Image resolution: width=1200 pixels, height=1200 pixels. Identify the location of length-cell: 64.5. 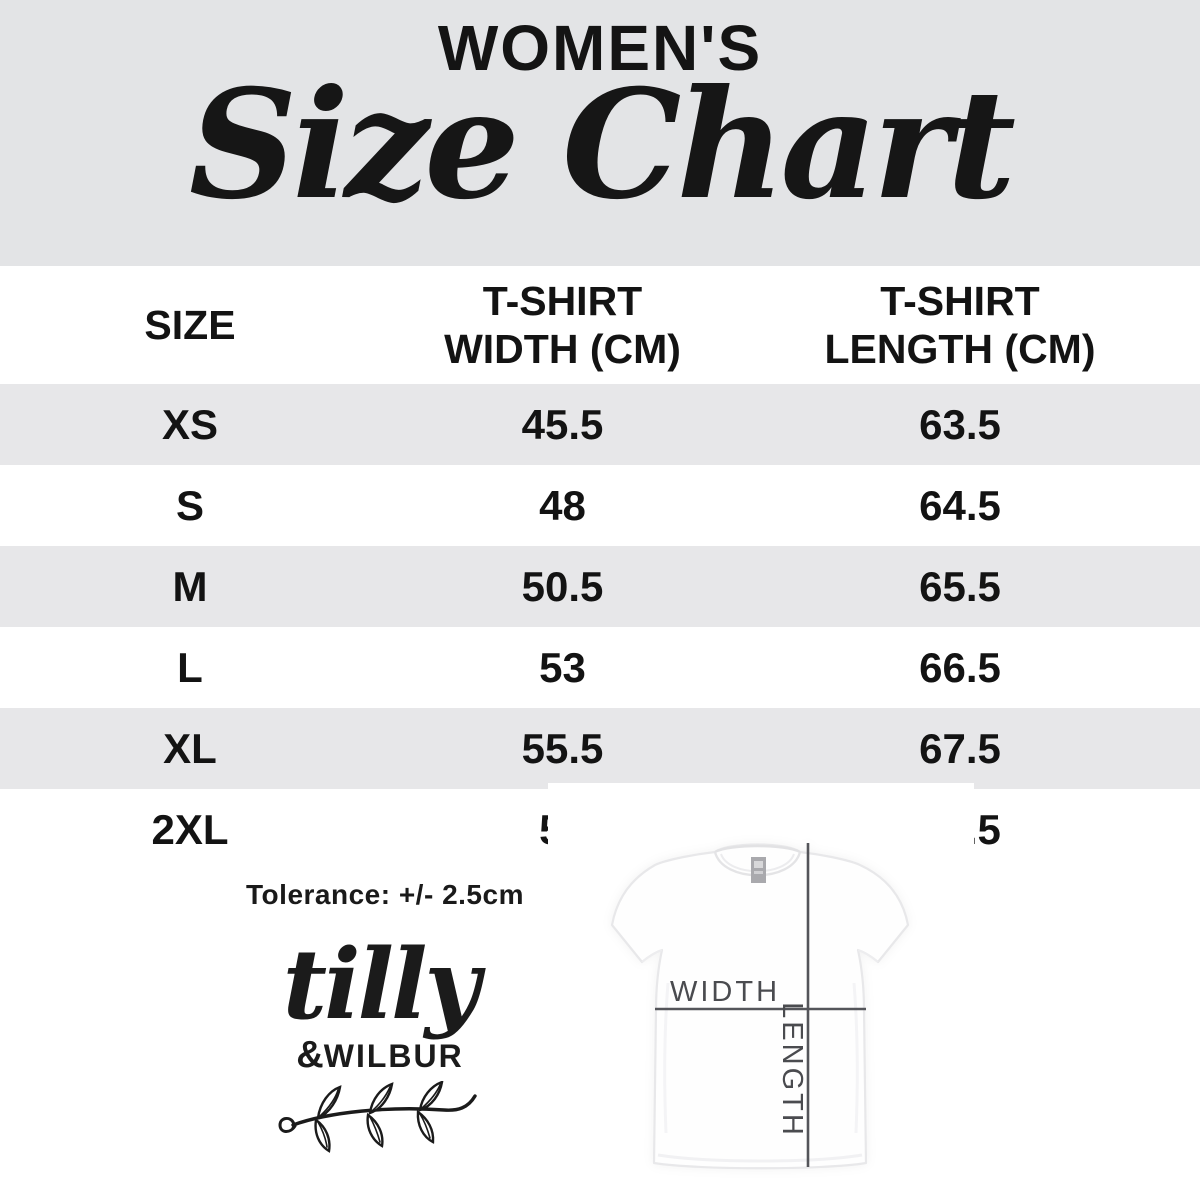
(960, 505).